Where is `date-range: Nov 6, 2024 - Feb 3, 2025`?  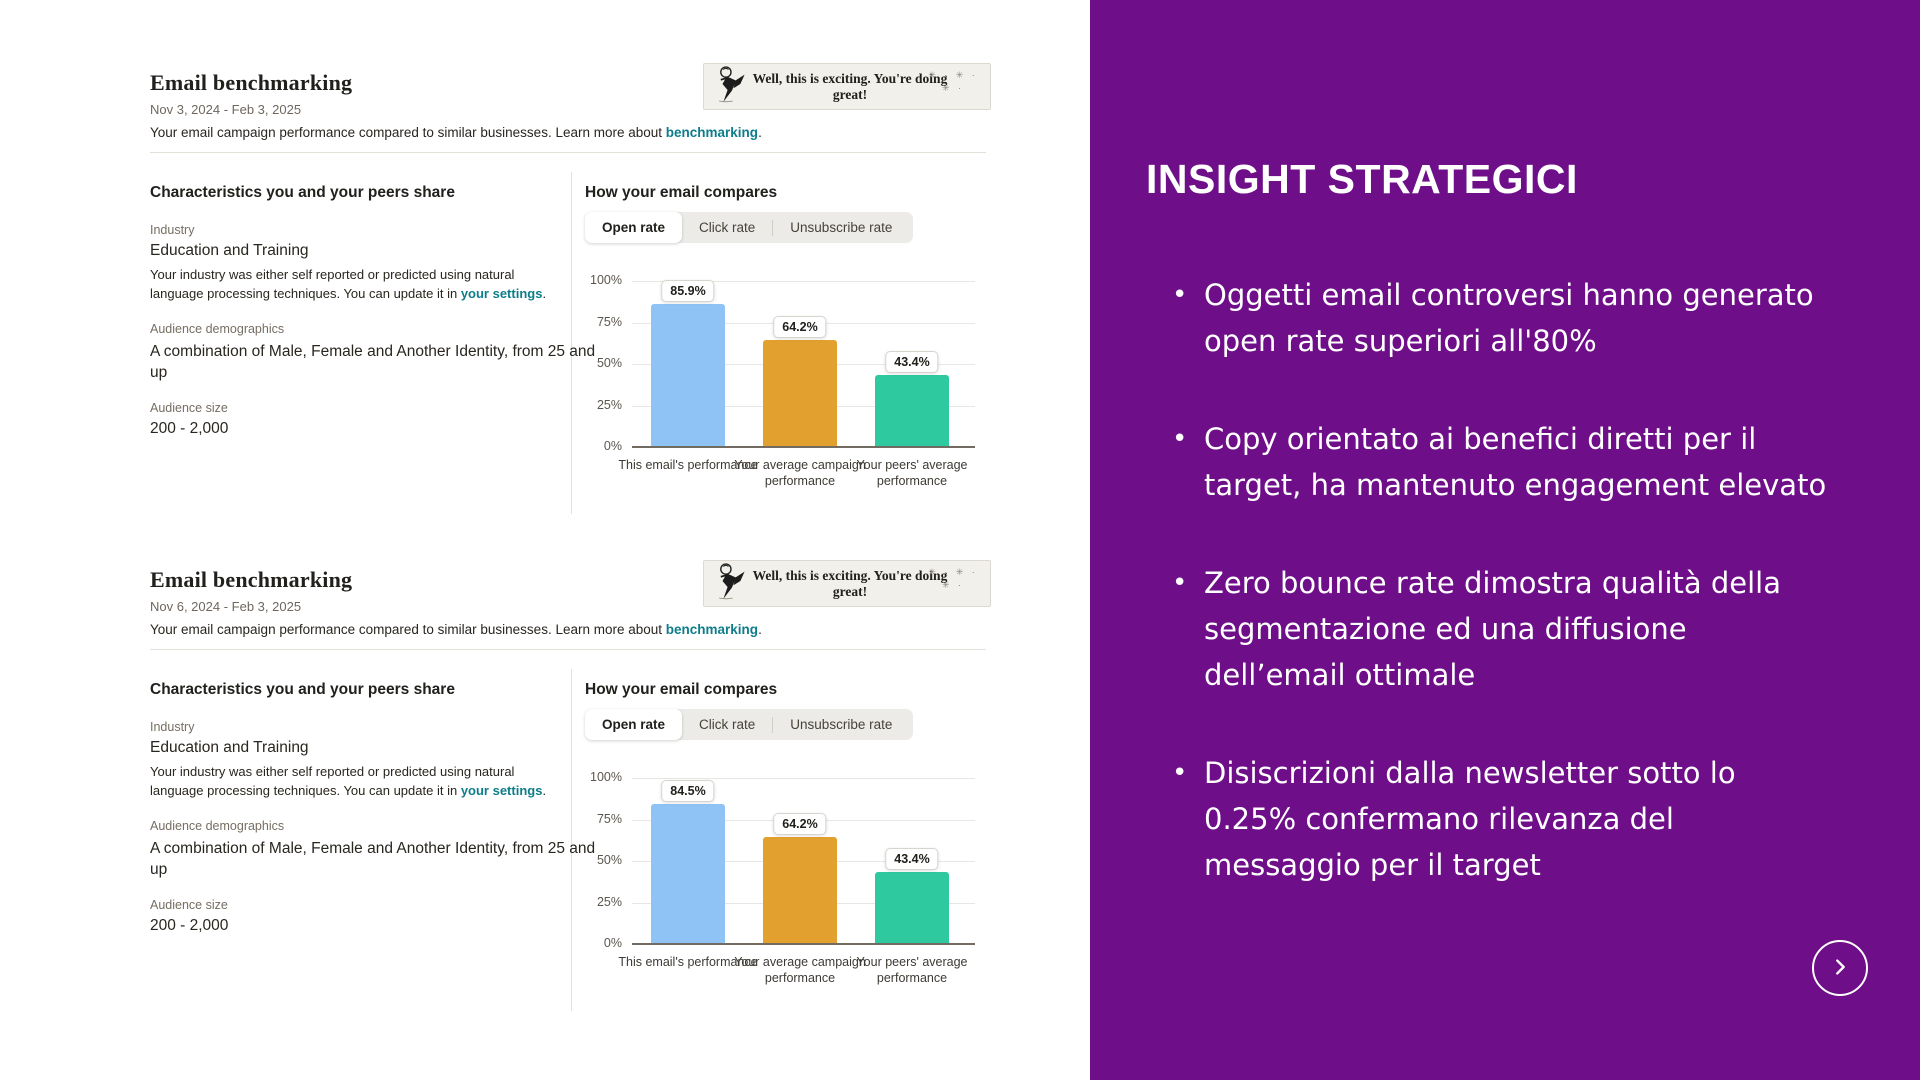
date-range: Nov 6, 2024 - Feb 3, 2025 is located at coordinates (226, 606).